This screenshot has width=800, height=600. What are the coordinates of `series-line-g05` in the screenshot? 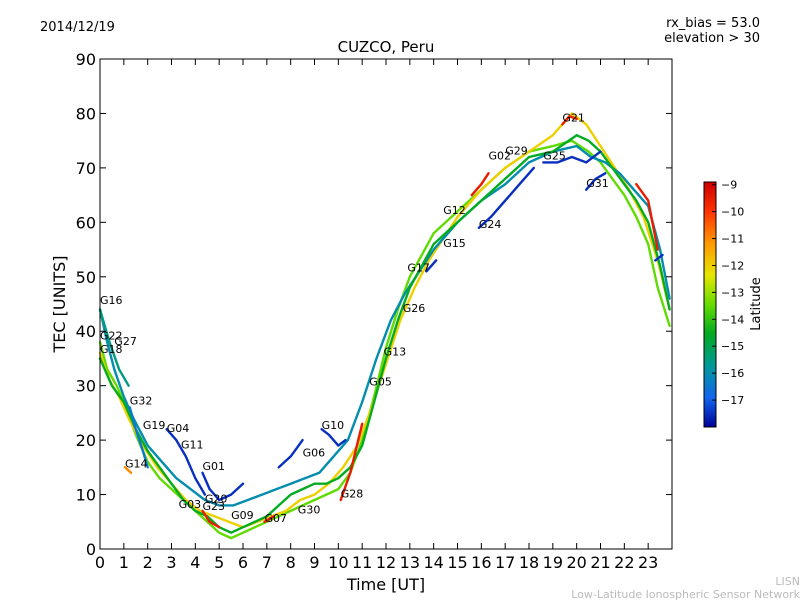 It's located at (431, 266).